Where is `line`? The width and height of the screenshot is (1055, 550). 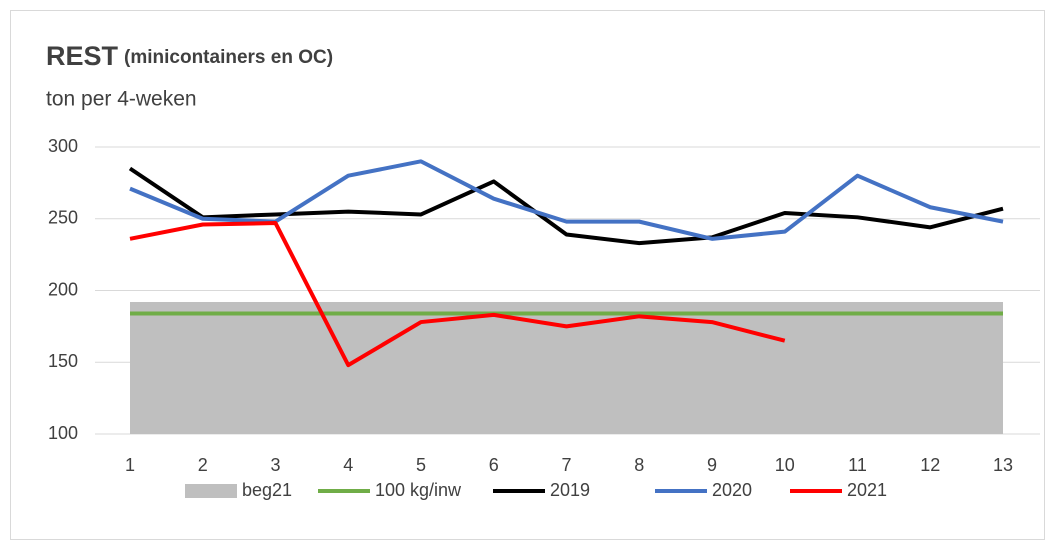 line is located at coordinates (566, 206).